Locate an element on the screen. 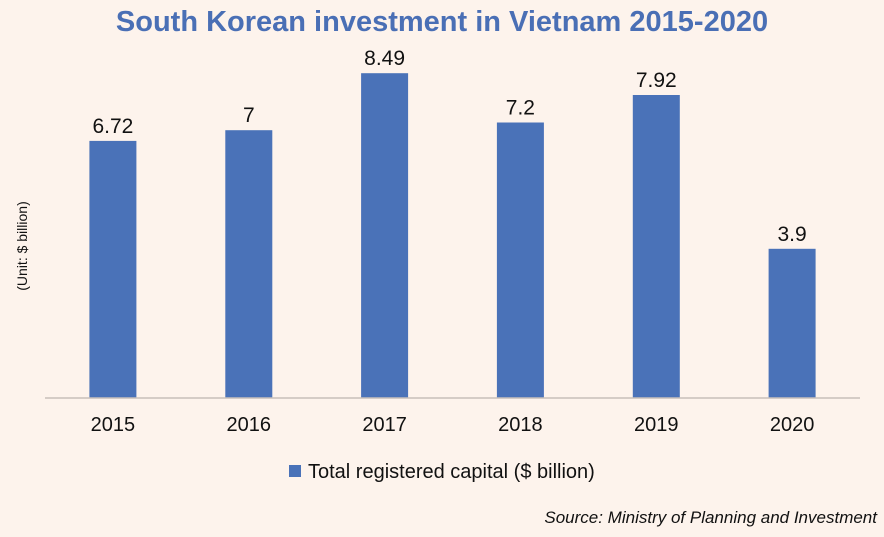 The width and height of the screenshot is (884, 537). legend-label: Total registered capital ($ billion) is located at coordinates (451, 472).